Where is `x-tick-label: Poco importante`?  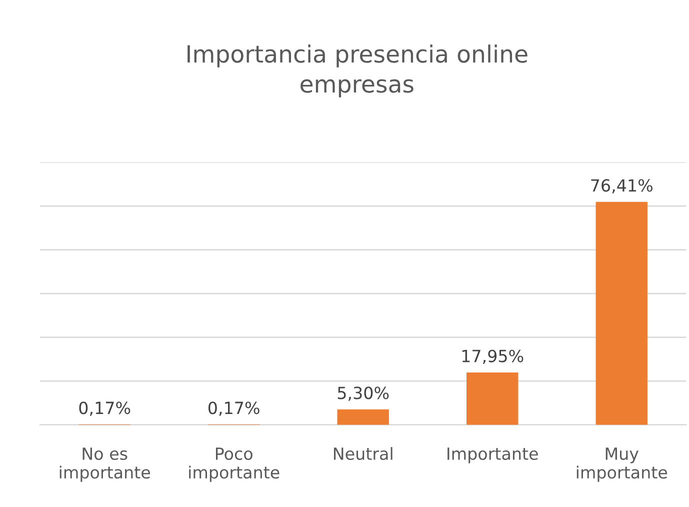
x-tick-label: Poco importante is located at coordinates (234, 465).